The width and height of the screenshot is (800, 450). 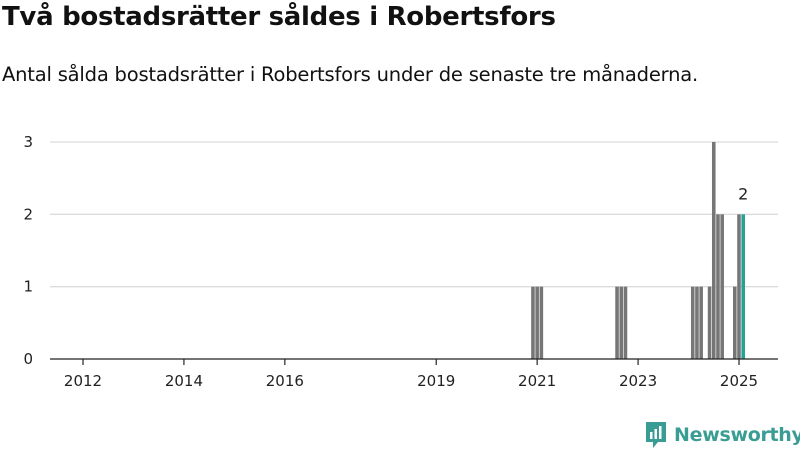 I want to click on x-tick-label: 2016, so click(x=285, y=381).